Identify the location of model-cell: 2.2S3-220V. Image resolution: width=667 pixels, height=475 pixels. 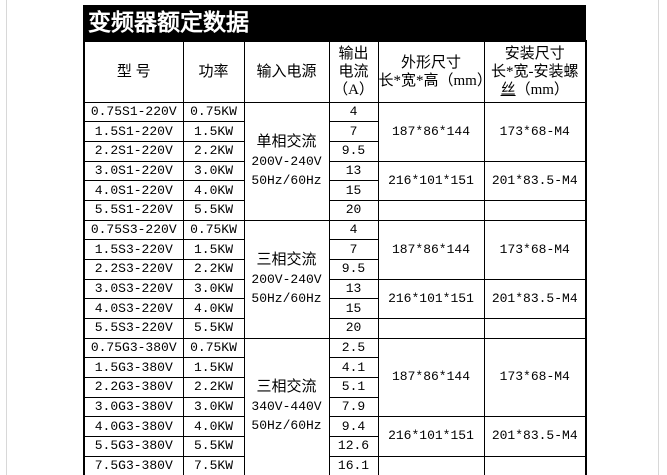
(133, 269).